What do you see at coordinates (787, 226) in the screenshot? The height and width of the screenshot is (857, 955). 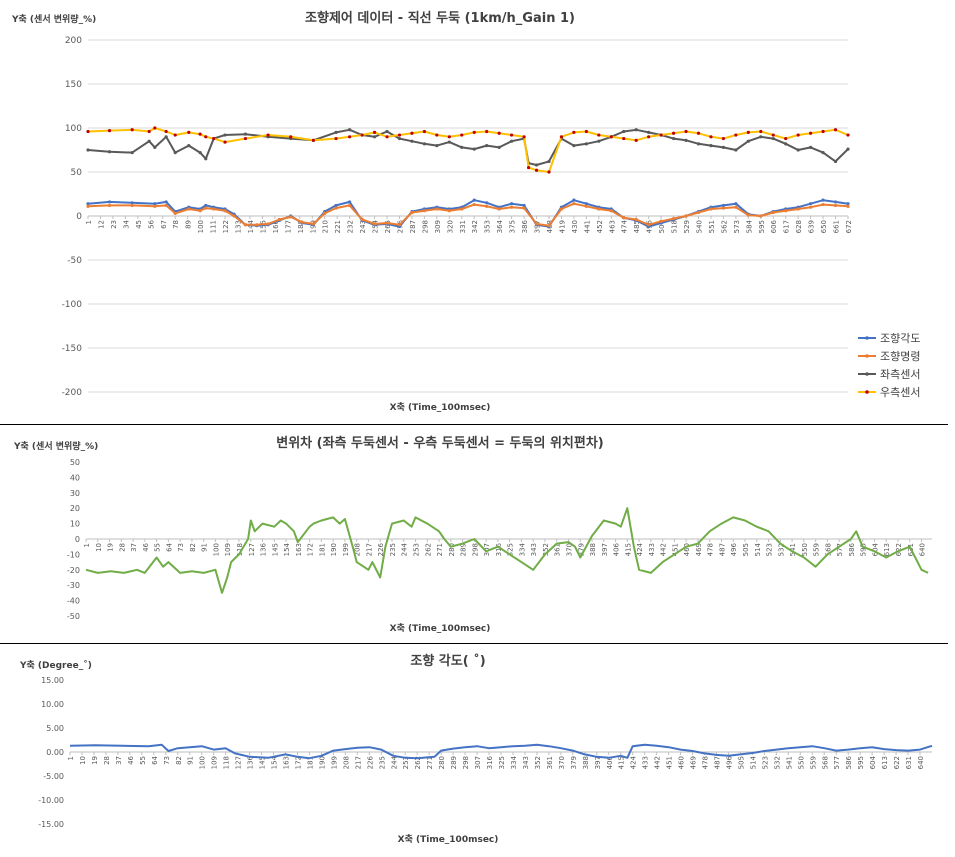 I see `x-tick-label: 617` at bounding box center [787, 226].